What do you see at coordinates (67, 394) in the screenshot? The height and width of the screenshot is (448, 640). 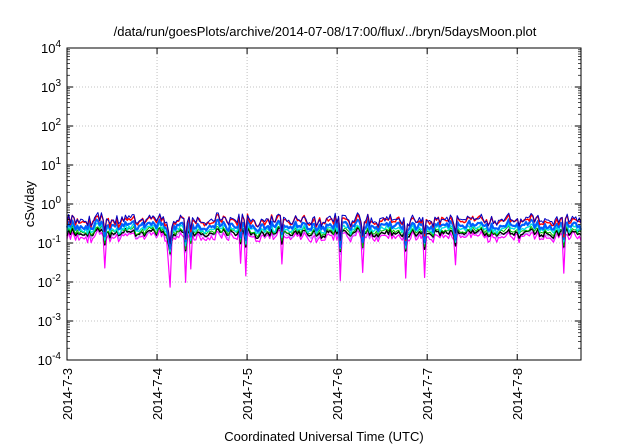 I see `x-tick-label: 2014-7-3` at bounding box center [67, 394].